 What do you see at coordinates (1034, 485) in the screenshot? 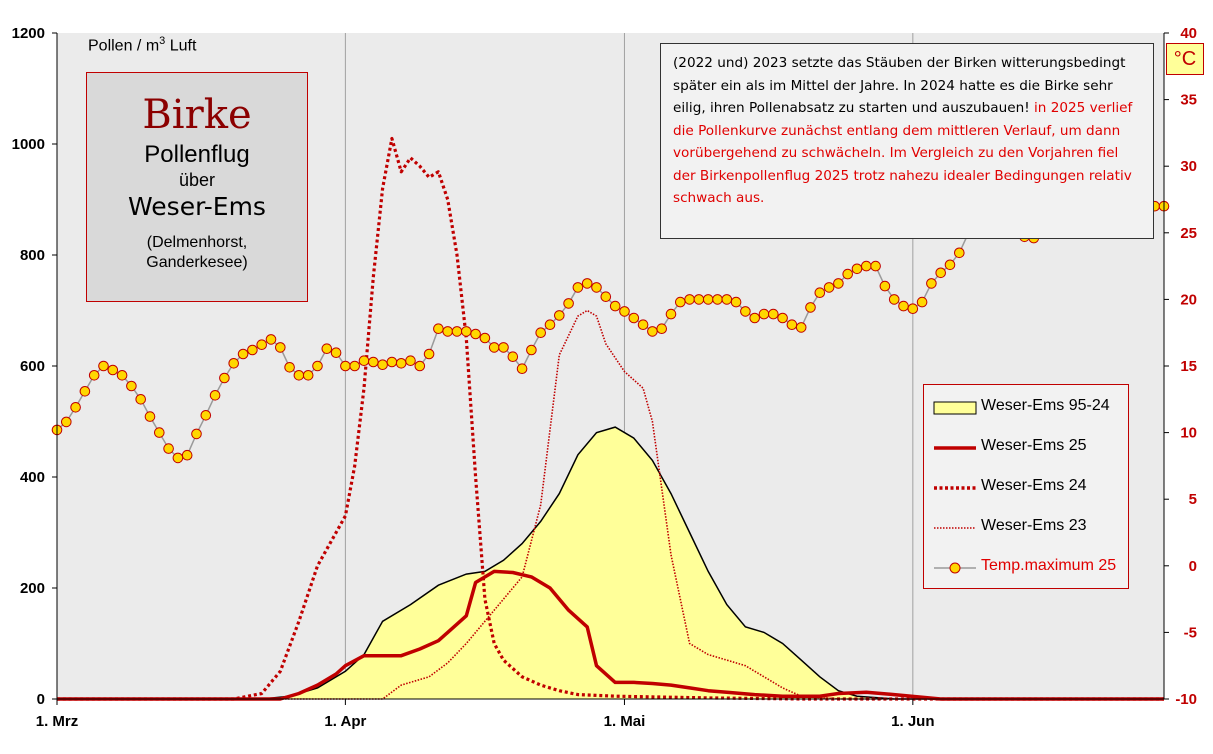
I see `legend-label-24: Weser-Ems 24` at bounding box center [1034, 485].